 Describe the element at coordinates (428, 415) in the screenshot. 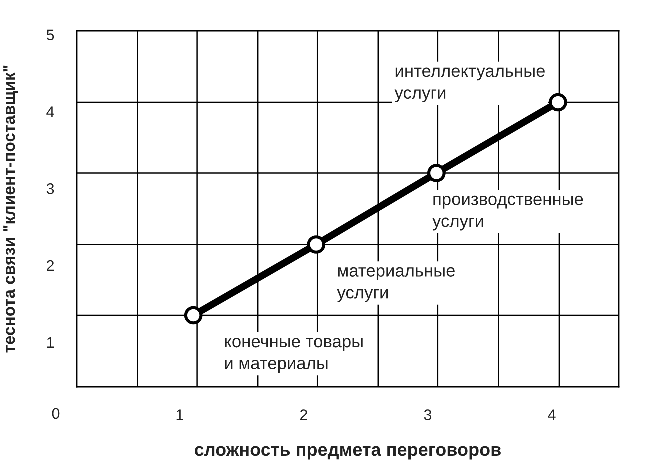

I see `x-tick-label: 3` at that location.